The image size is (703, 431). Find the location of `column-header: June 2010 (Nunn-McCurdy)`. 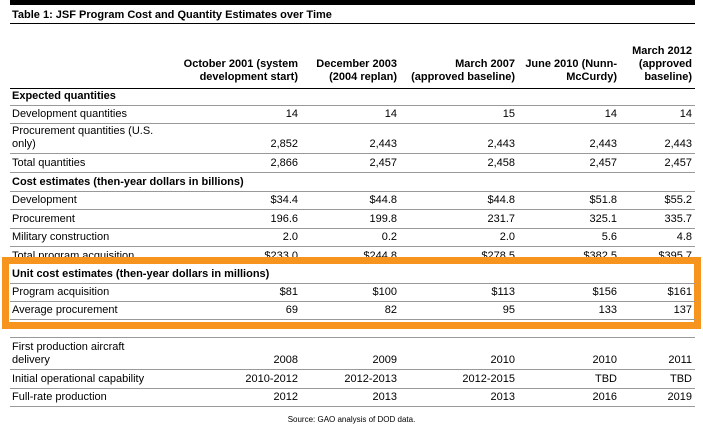

column-header: June 2010 (Nunn-McCurdy) is located at coordinates (571, 70).